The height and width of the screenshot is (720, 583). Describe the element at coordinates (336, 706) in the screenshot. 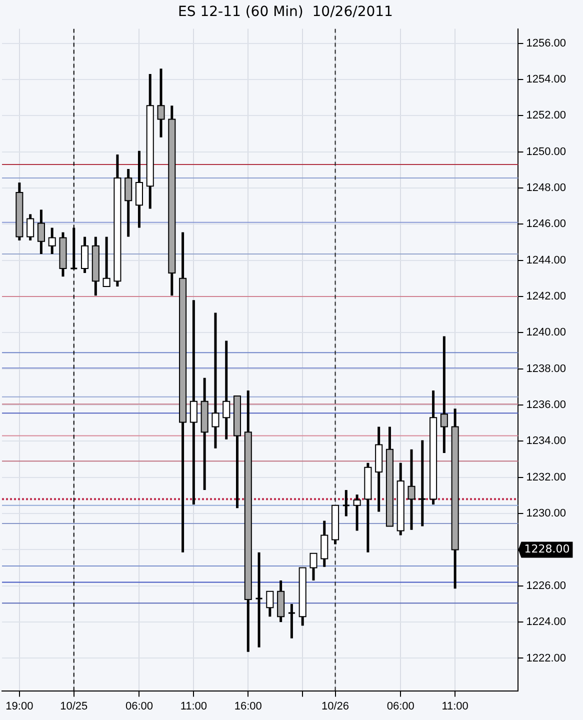

I see `x-tick-label: 10/26` at that location.